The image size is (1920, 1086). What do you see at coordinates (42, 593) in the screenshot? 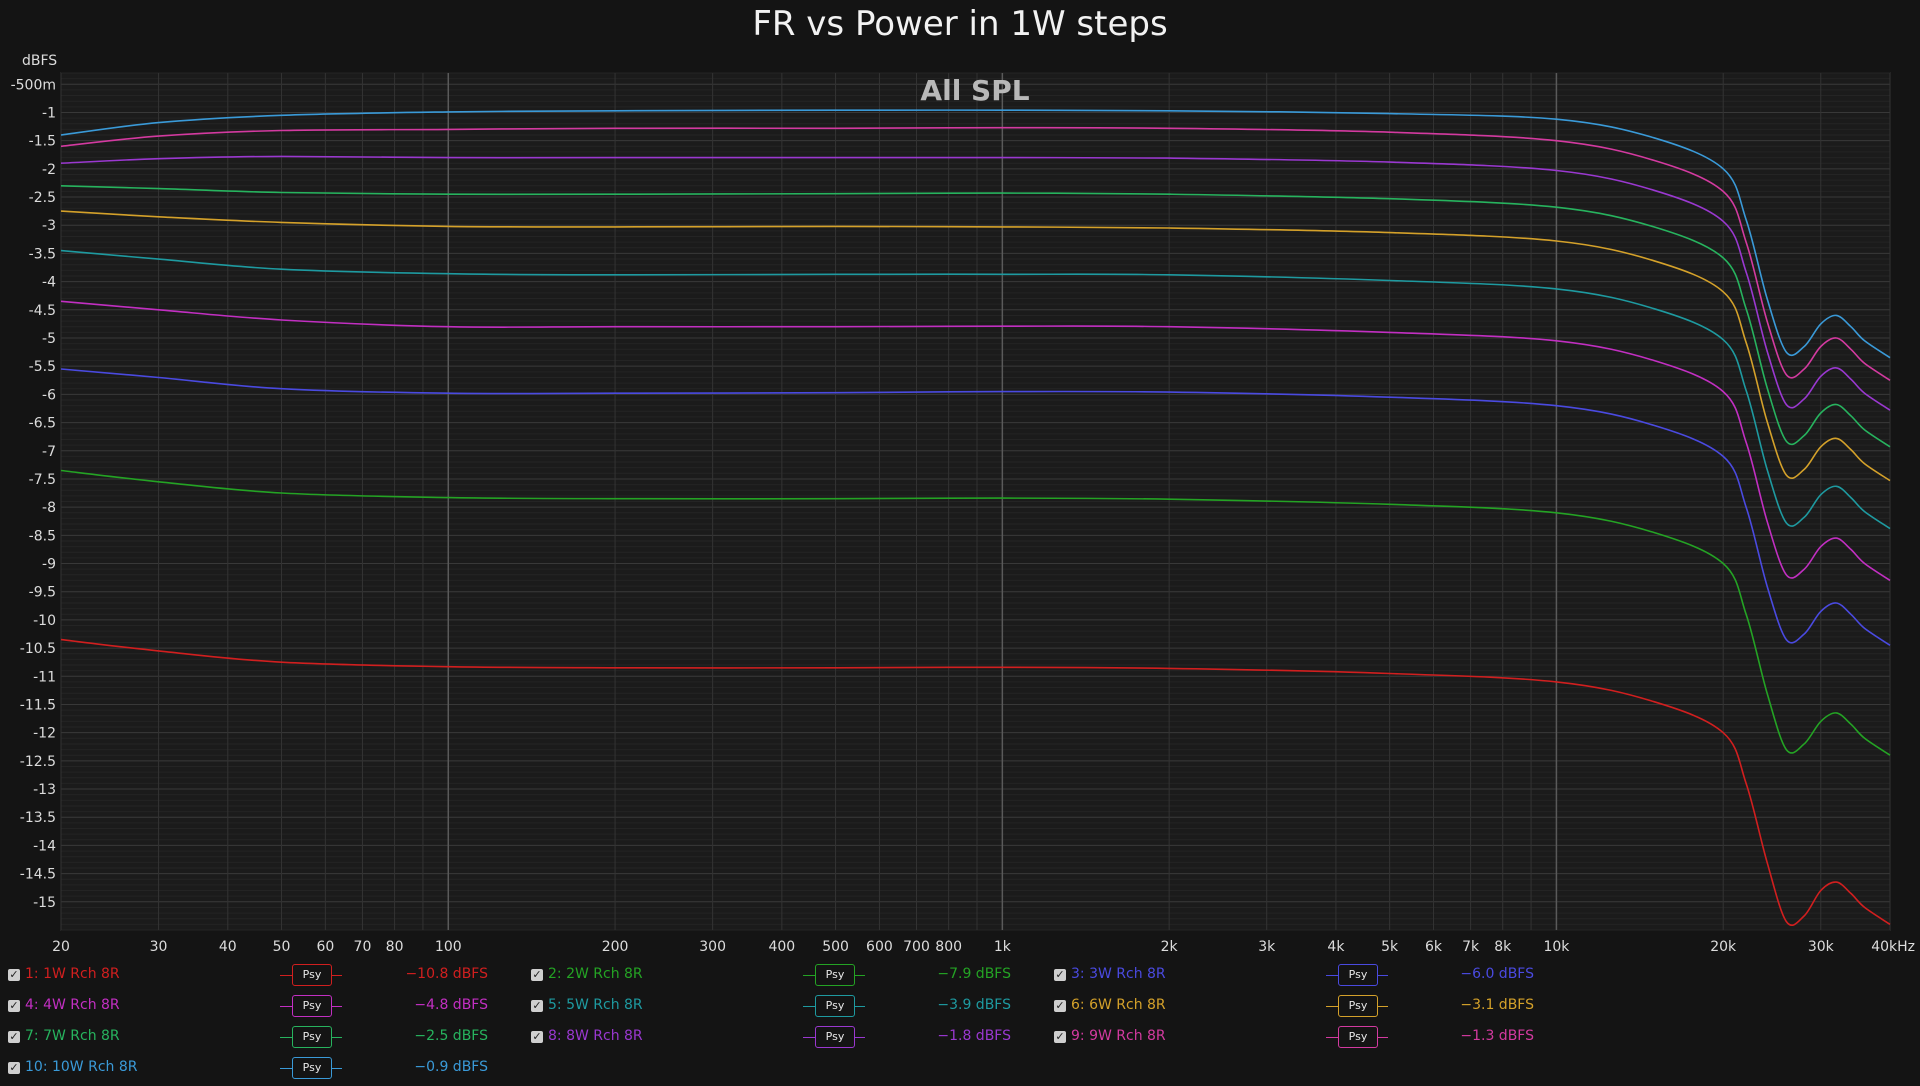
I see `y-tick-label: -9.5` at bounding box center [42, 593].